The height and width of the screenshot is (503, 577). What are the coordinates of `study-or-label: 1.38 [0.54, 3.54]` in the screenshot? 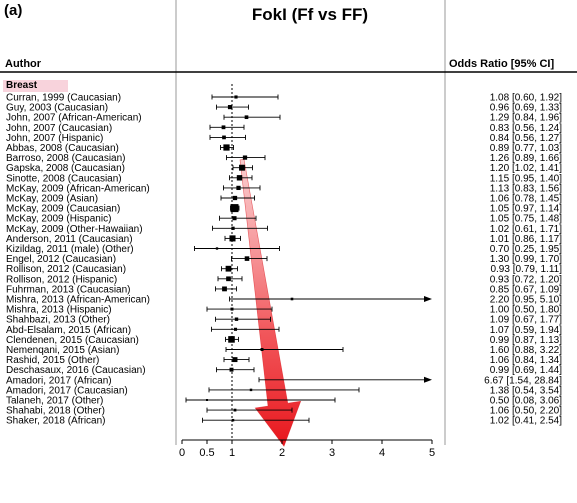 It's located at (526, 390).